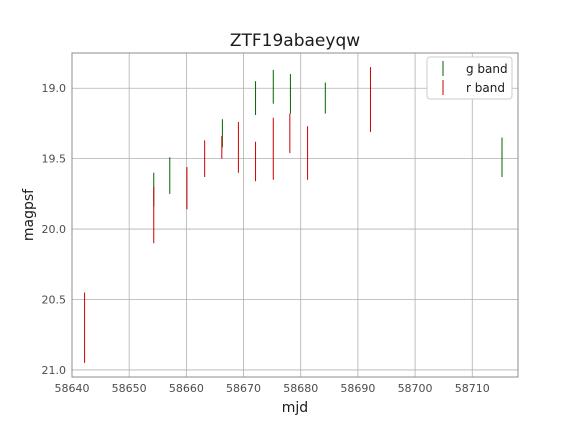  I want to click on x-tick-label: 58710, so click(472, 388).